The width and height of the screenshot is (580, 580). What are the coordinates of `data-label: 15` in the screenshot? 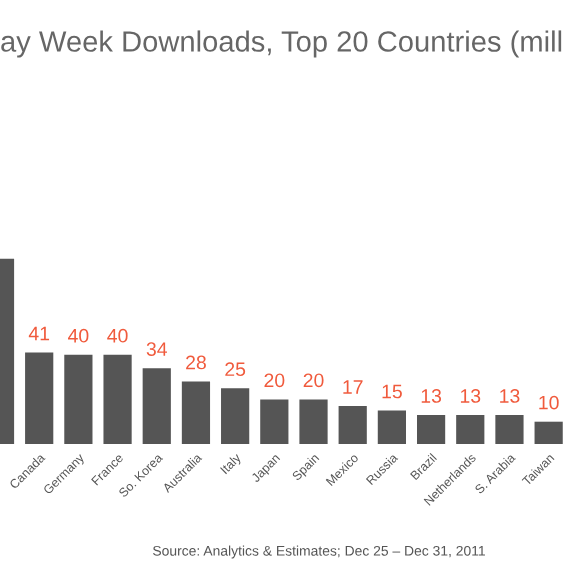 It's located at (392, 391).